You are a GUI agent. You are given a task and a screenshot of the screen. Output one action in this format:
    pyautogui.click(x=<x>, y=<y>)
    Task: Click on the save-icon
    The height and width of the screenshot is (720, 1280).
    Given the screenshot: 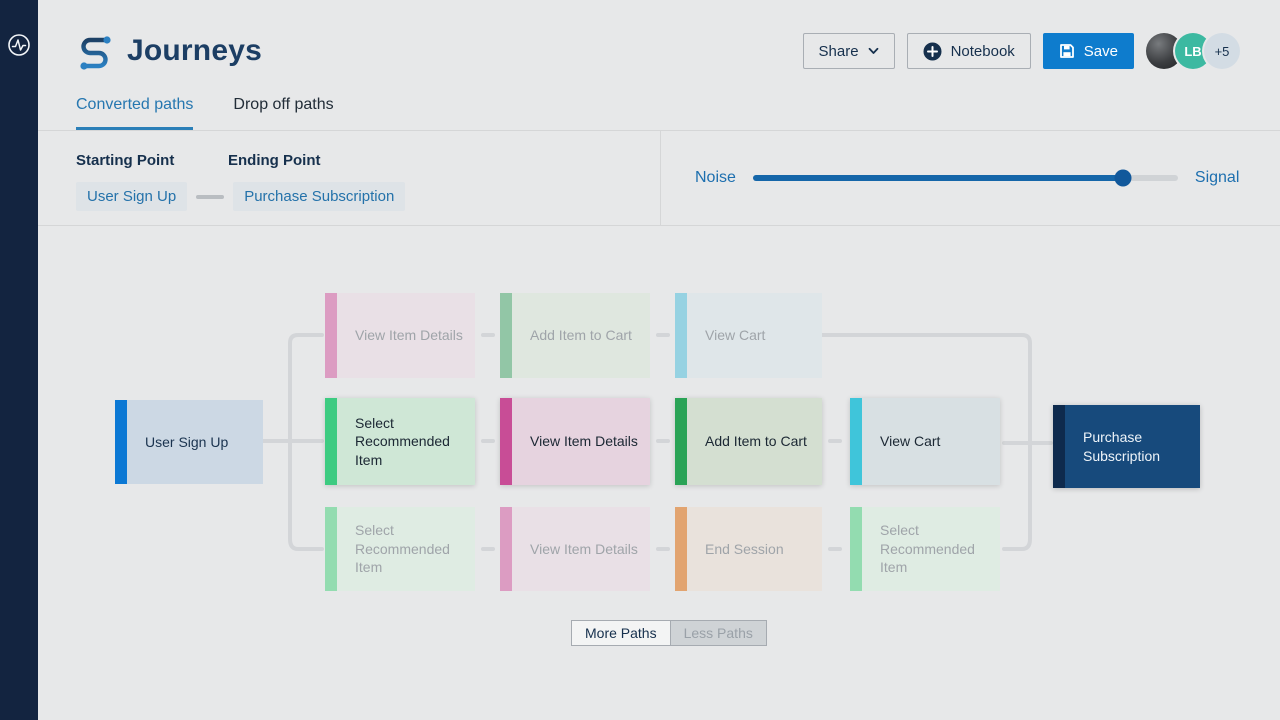 What is the action you would take?
    pyautogui.click(x=1066, y=51)
    